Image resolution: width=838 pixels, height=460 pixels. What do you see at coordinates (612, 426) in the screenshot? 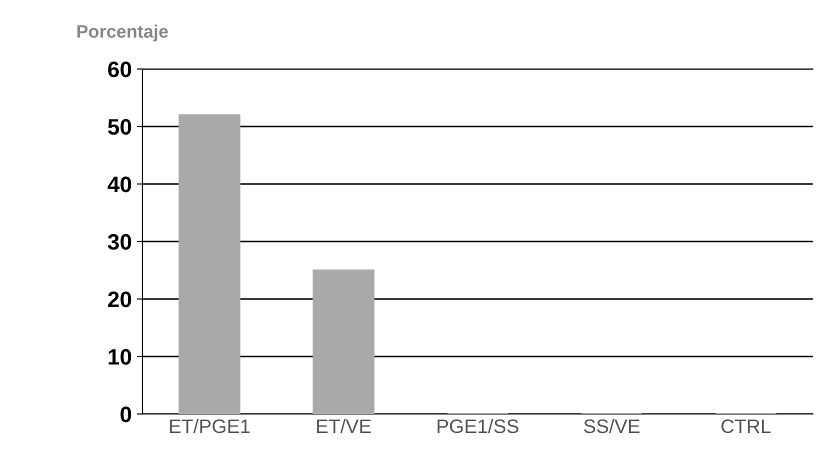
I see `x-tick-label: SS/VE` at bounding box center [612, 426].